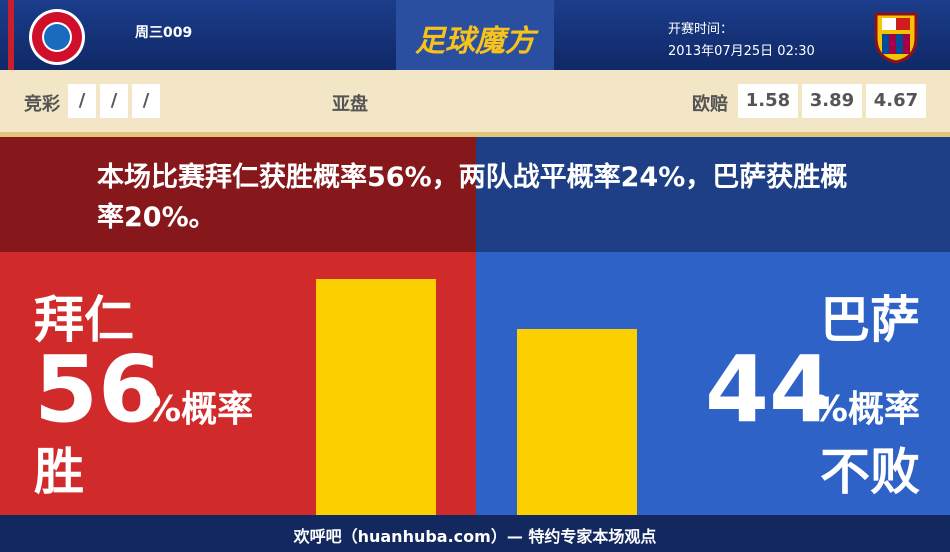 This screenshot has height=552, width=950. I want to click on summary-left-bg, so click(238, 194).